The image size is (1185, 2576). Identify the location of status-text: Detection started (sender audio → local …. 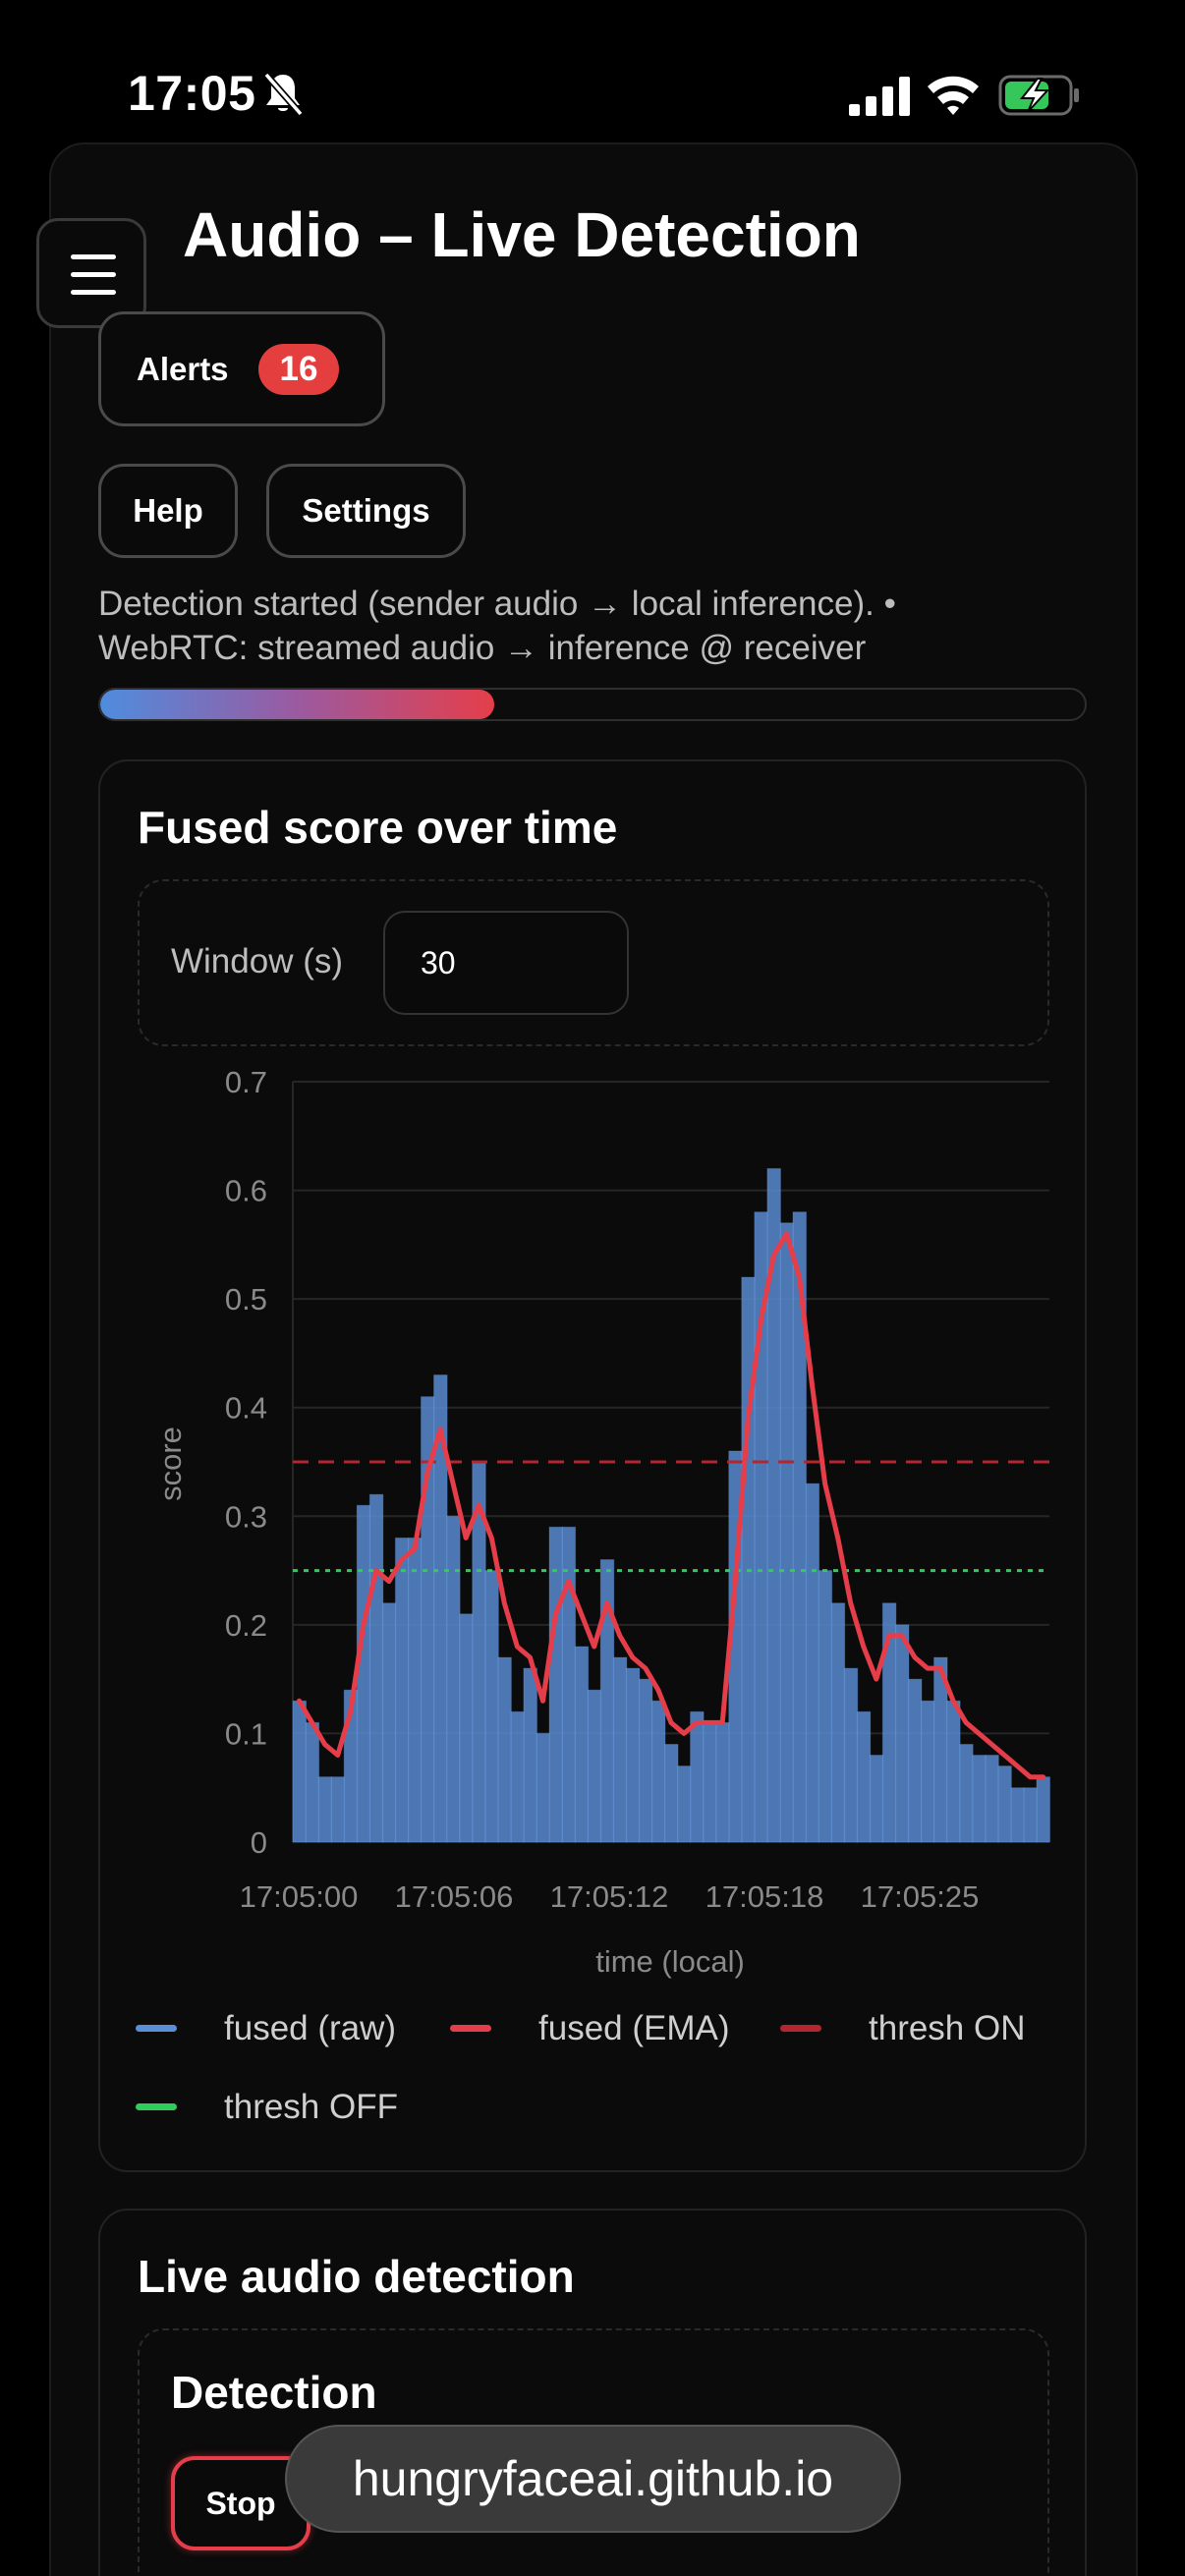
(590, 626).